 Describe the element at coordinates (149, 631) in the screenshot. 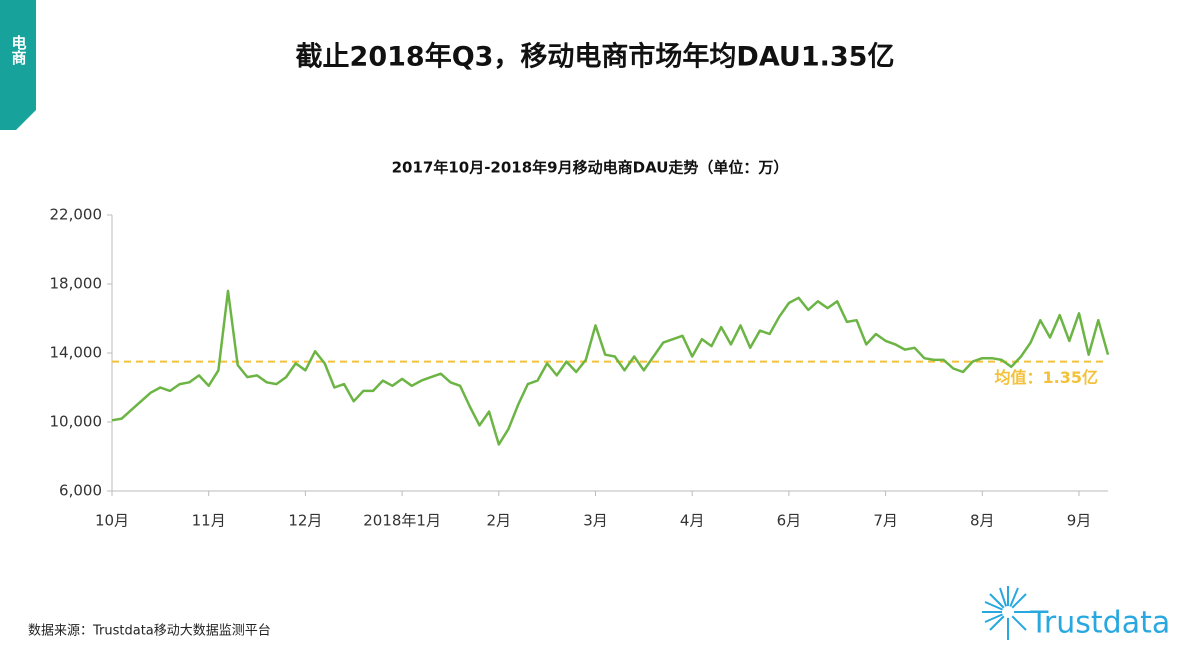

I see `source: 数据来源：Trustdata移动大数据监测平台` at that location.